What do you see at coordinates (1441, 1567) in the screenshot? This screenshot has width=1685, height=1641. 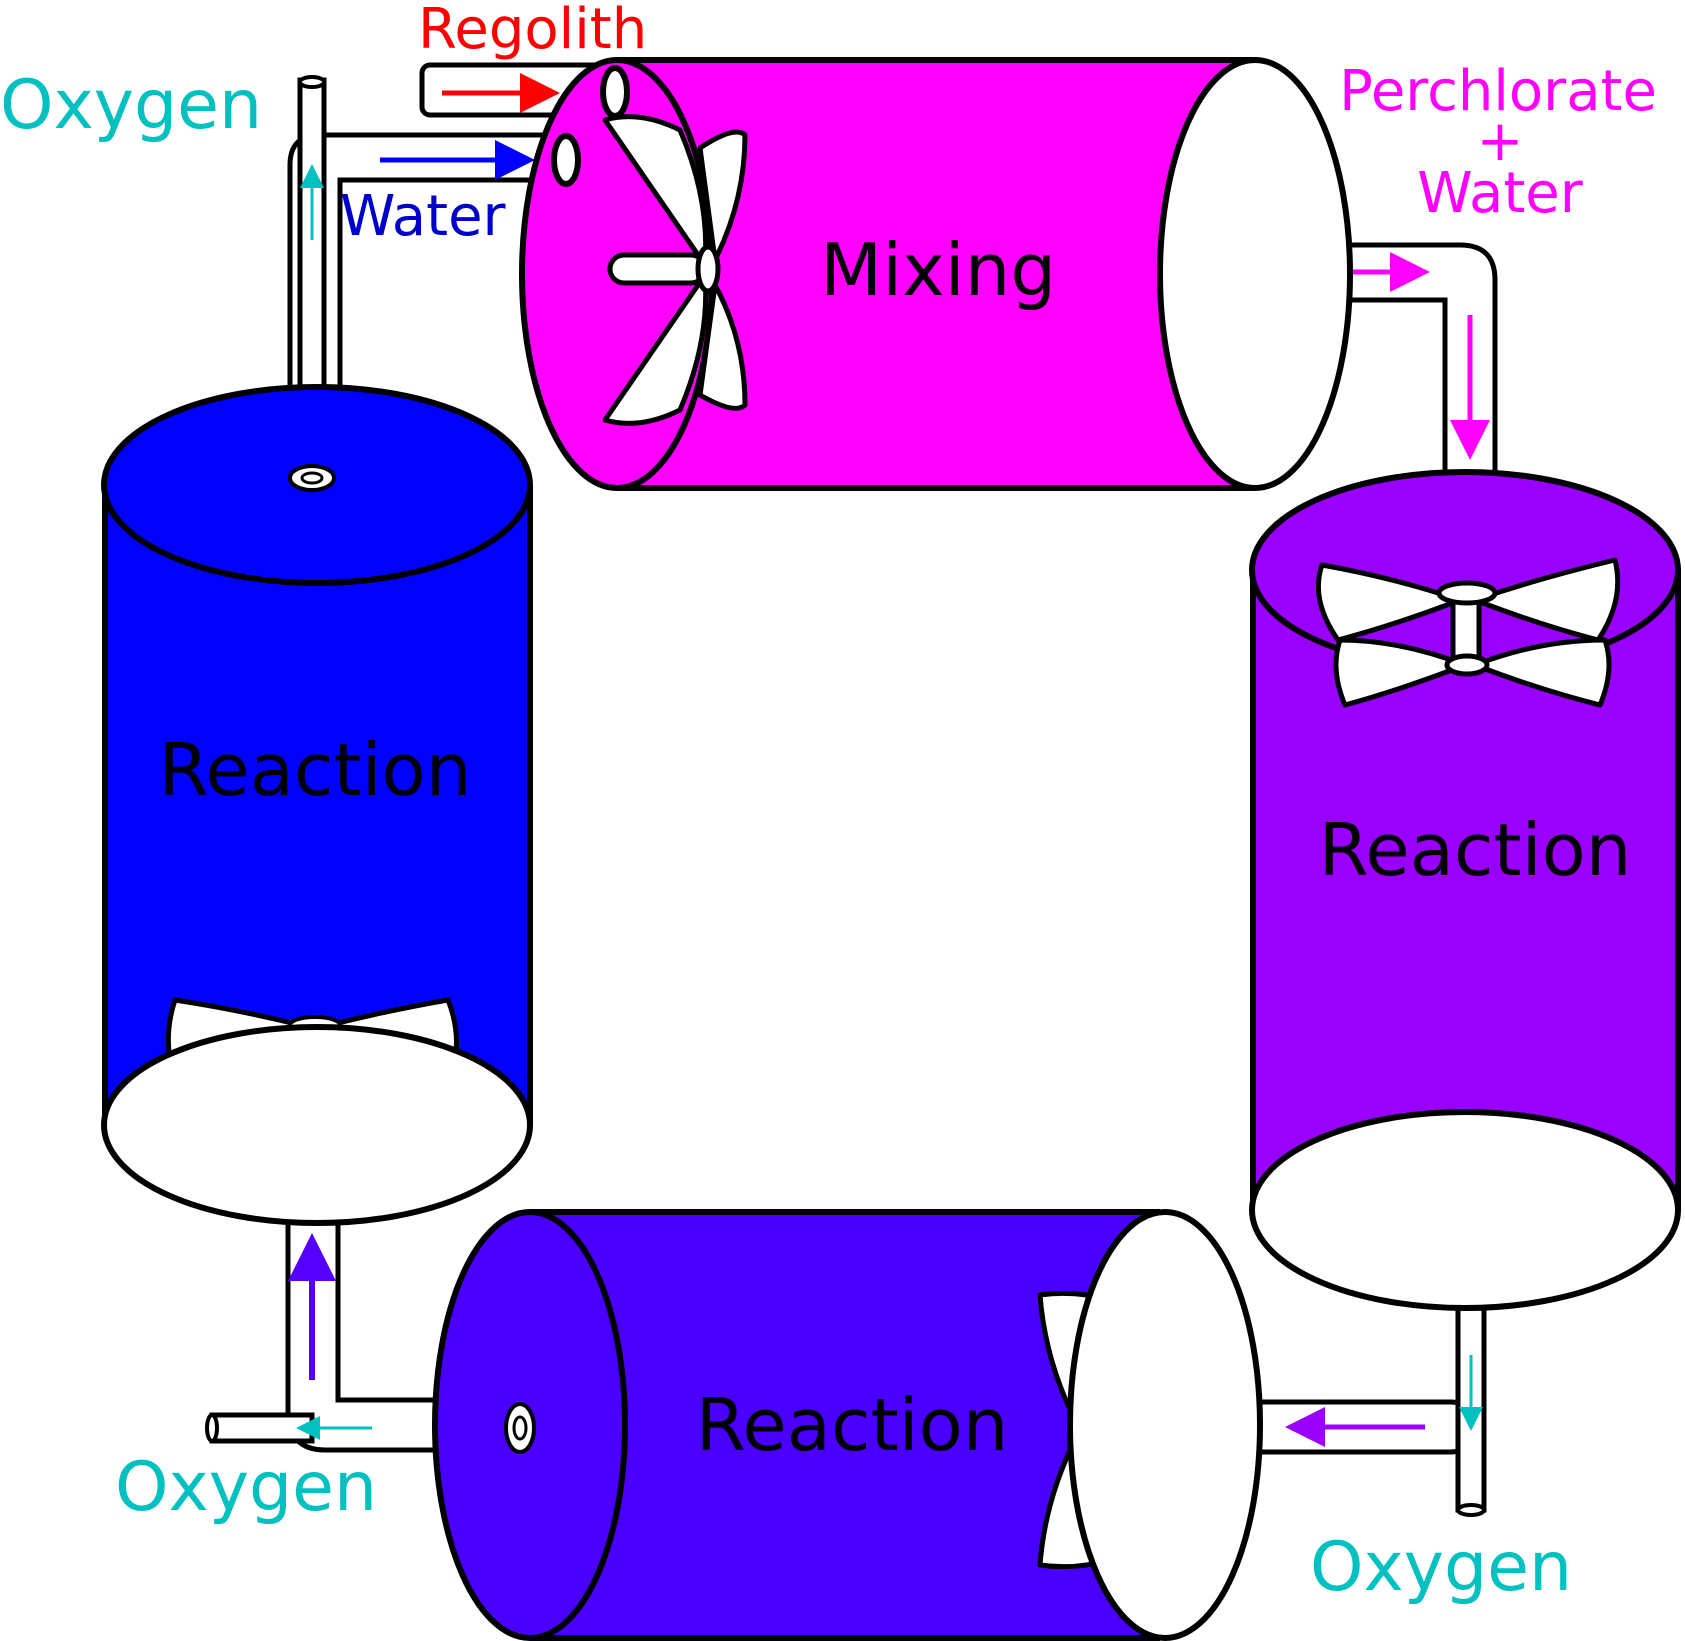 I see `oxygen-bottom-right-label: Oxygen` at bounding box center [1441, 1567].